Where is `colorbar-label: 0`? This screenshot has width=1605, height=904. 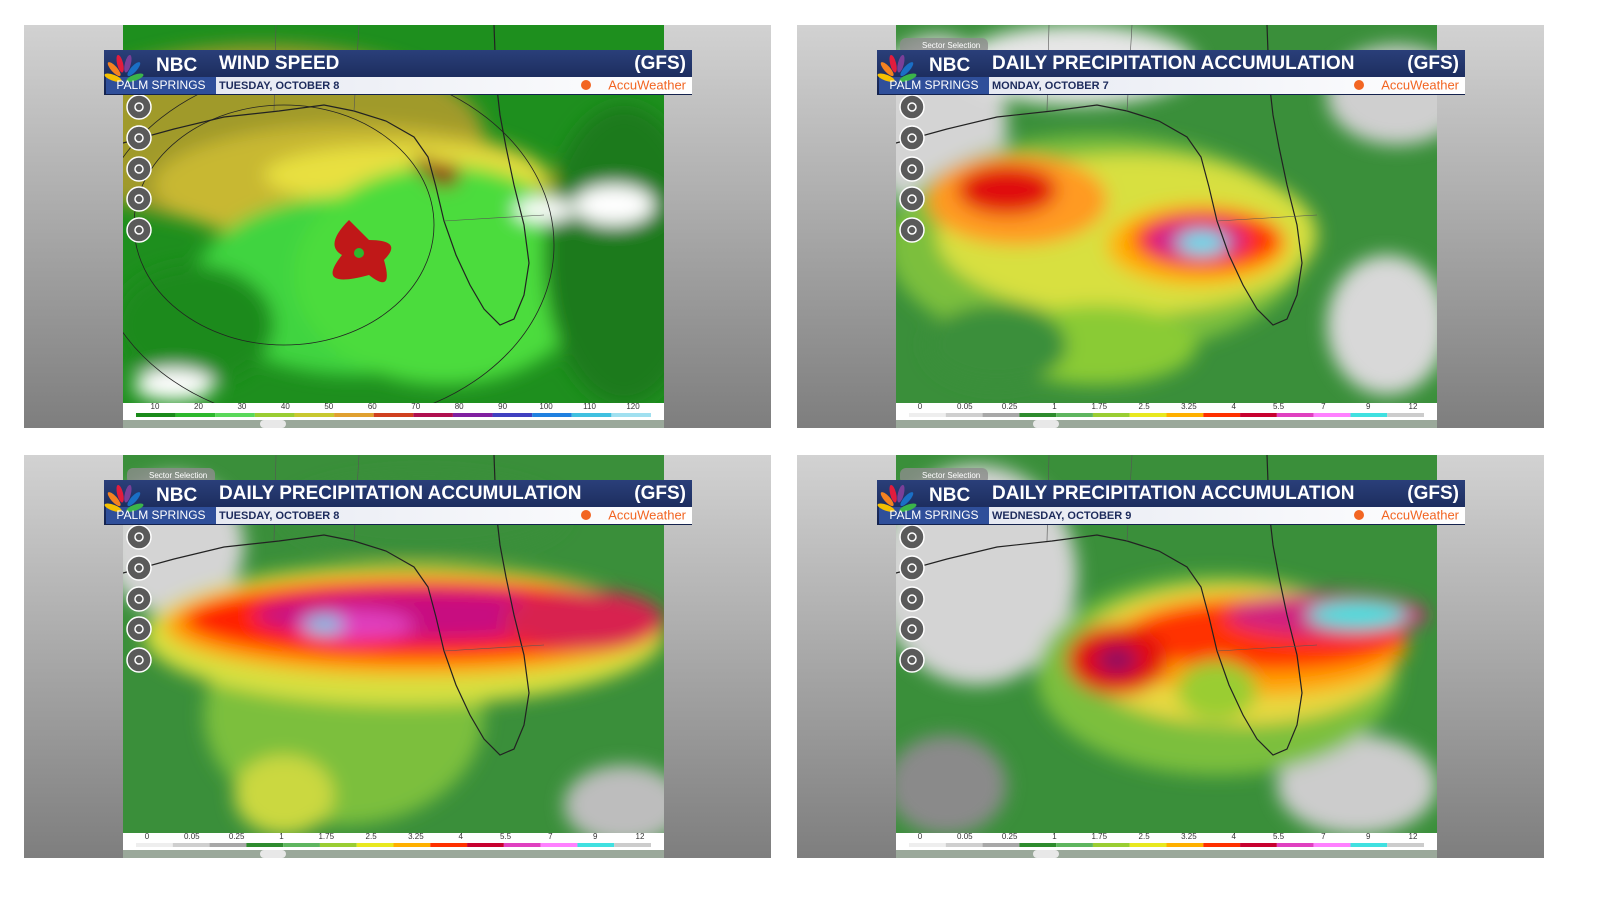
colorbar-label: 0 is located at coordinates (147, 836).